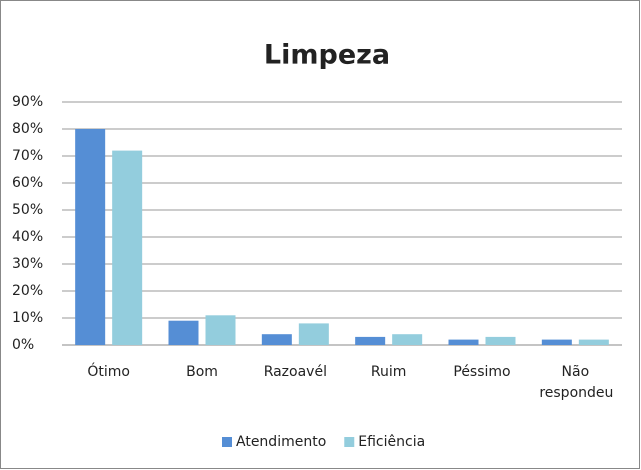 The image size is (641, 470). Describe the element at coordinates (327, 55) in the screenshot. I see `chart-title: Limpeza` at that location.